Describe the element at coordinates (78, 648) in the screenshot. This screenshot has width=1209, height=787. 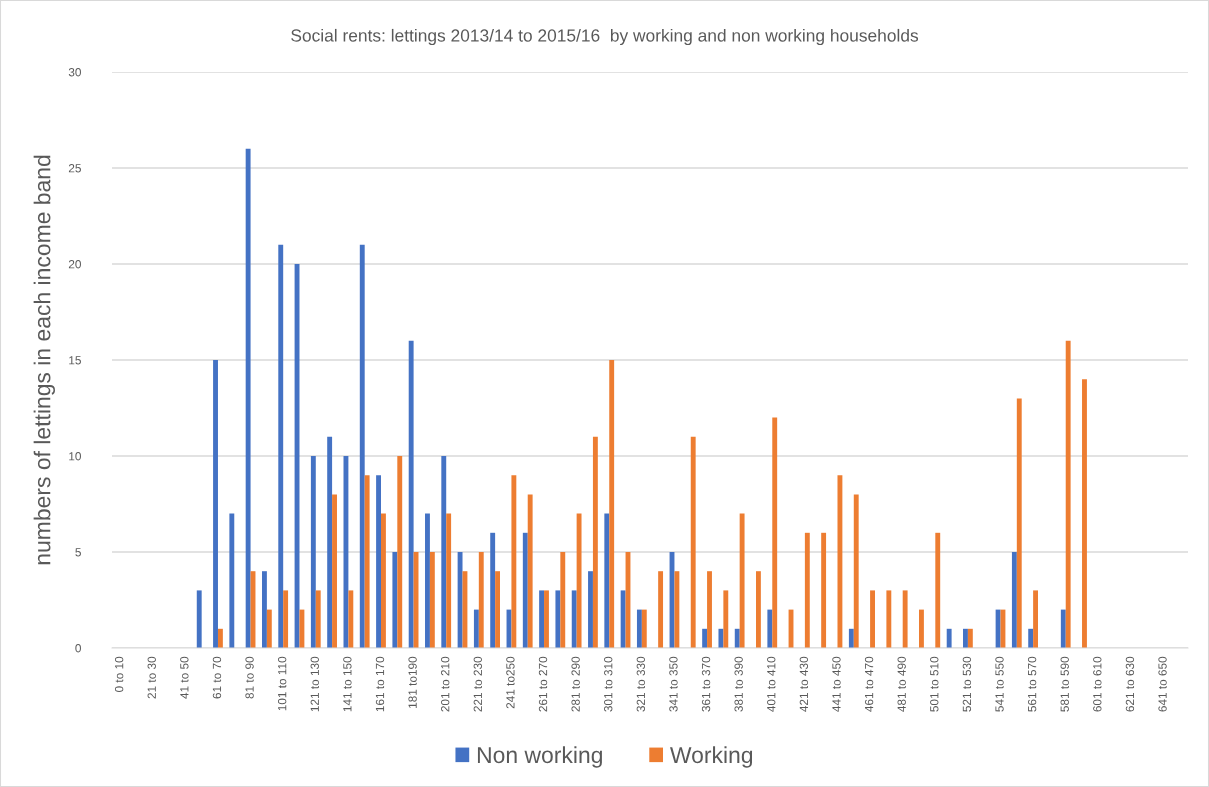
I see `y-tick-label: 0` at that location.